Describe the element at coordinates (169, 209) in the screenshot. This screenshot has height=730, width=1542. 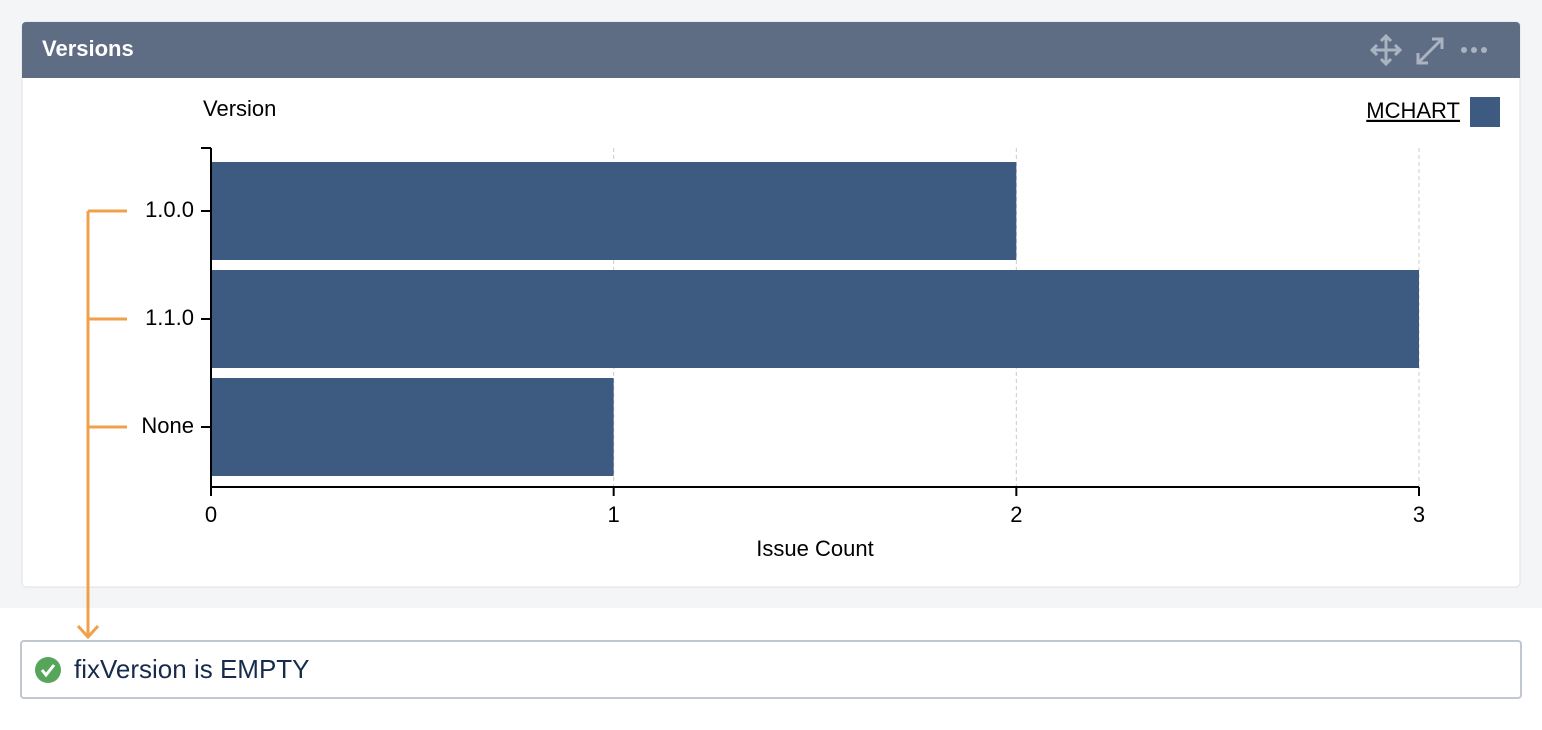
I see `y-tick-label: 1.0.0` at that location.